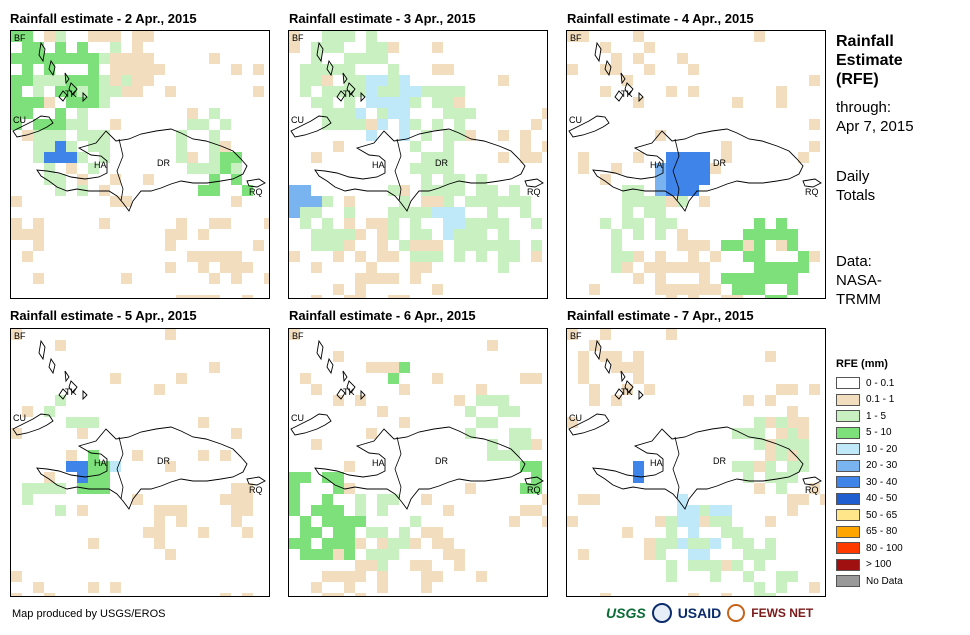  What do you see at coordinates (736, 613) in the screenshot?
I see `fews-globe-icon` at bounding box center [736, 613].